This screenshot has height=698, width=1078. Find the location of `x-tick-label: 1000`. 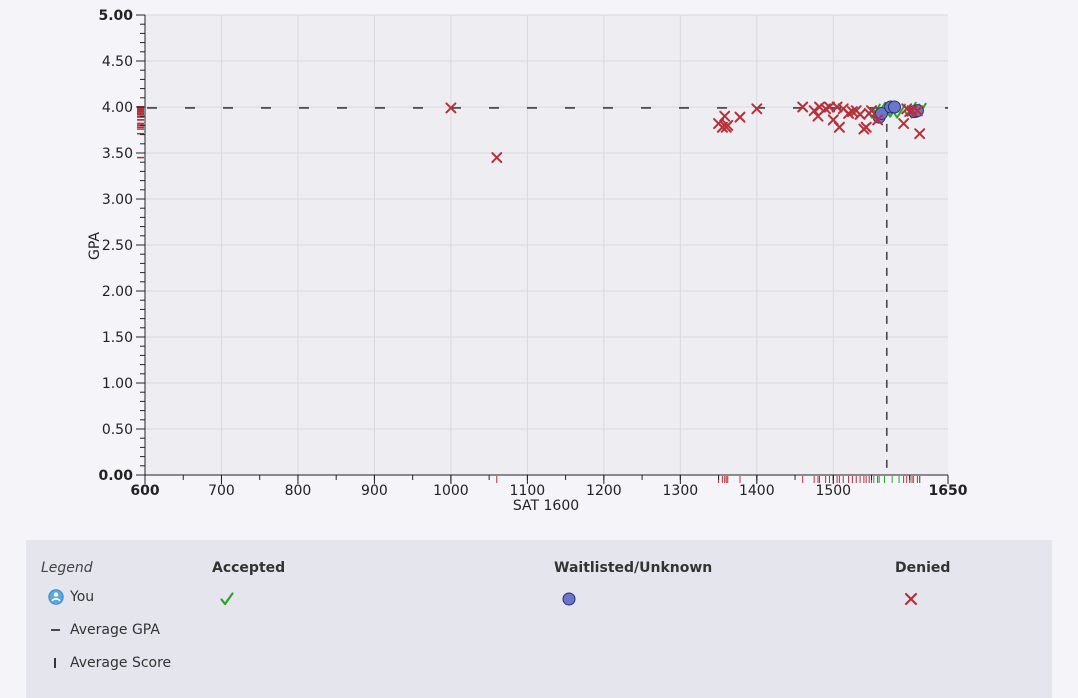

x-tick-label: 1000 is located at coordinates (451, 491).